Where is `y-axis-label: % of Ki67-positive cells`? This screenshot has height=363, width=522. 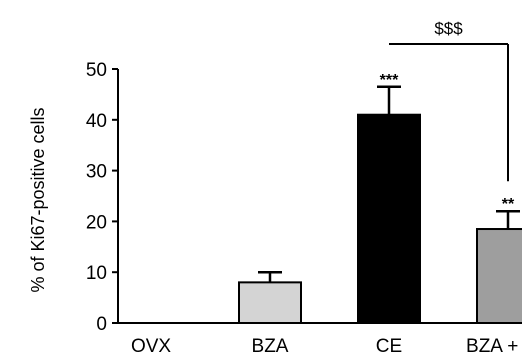
y-axis-label: % of Ki67-positive cells is located at coordinates (38, 199).